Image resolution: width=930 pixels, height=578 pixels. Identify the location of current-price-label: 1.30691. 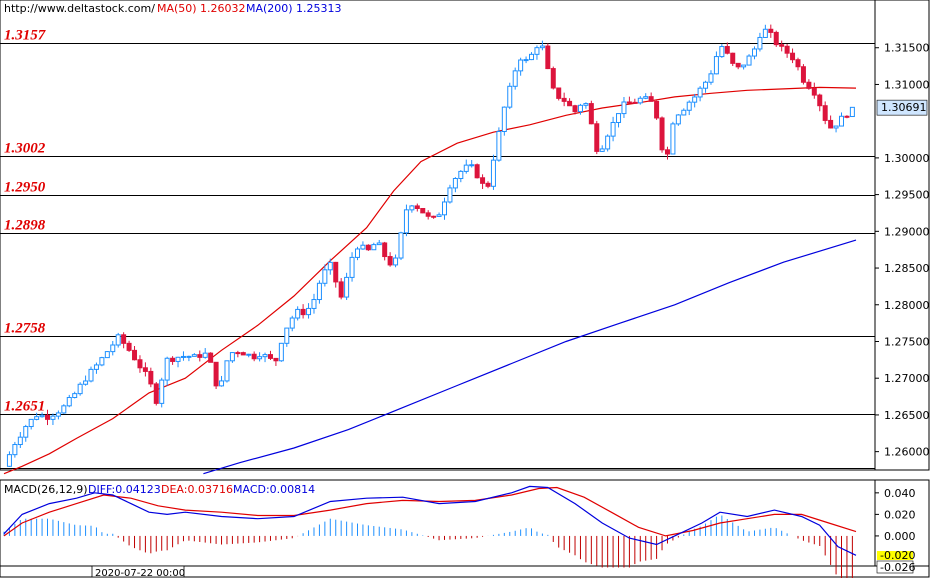
(904, 107).